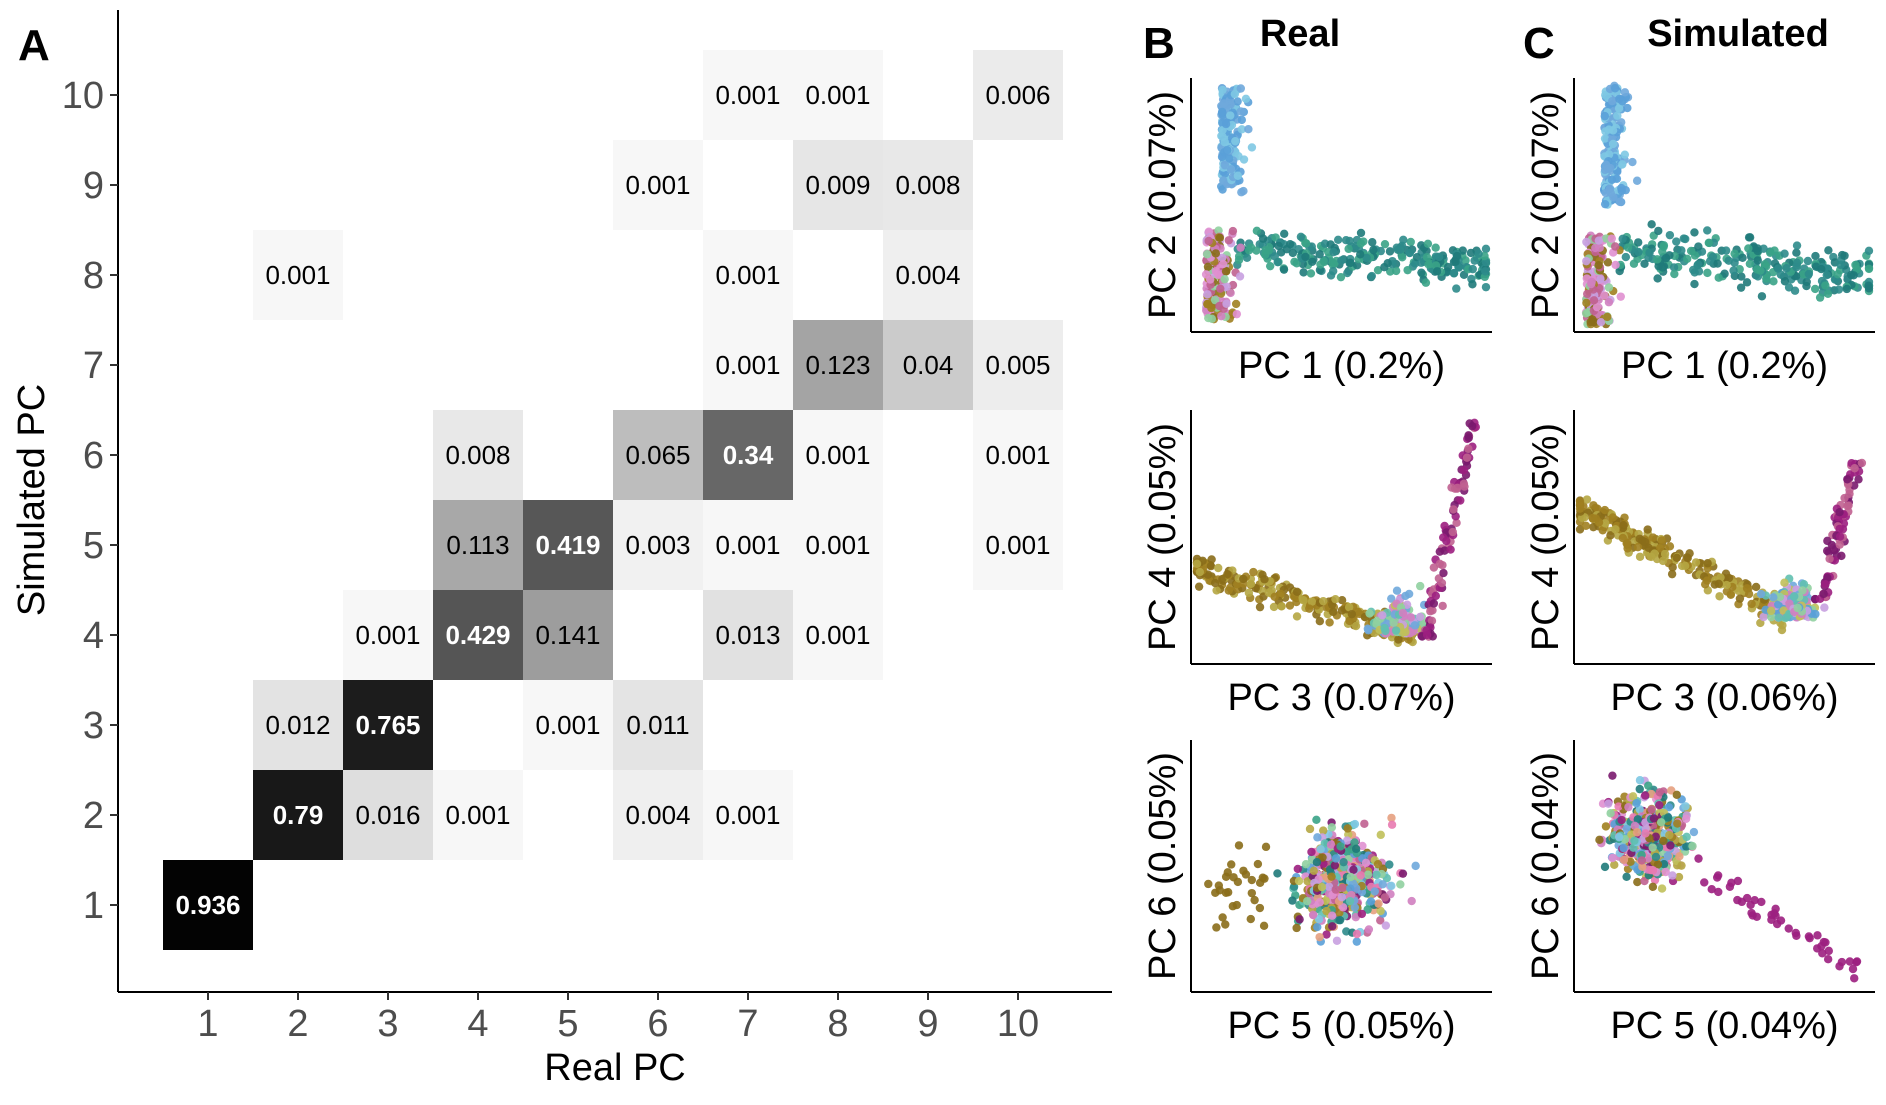 The height and width of the screenshot is (1105, 1886). Describe the element at coordinates (93, 816) in the screenshot. I see `y-tick-label: 2` at that location.